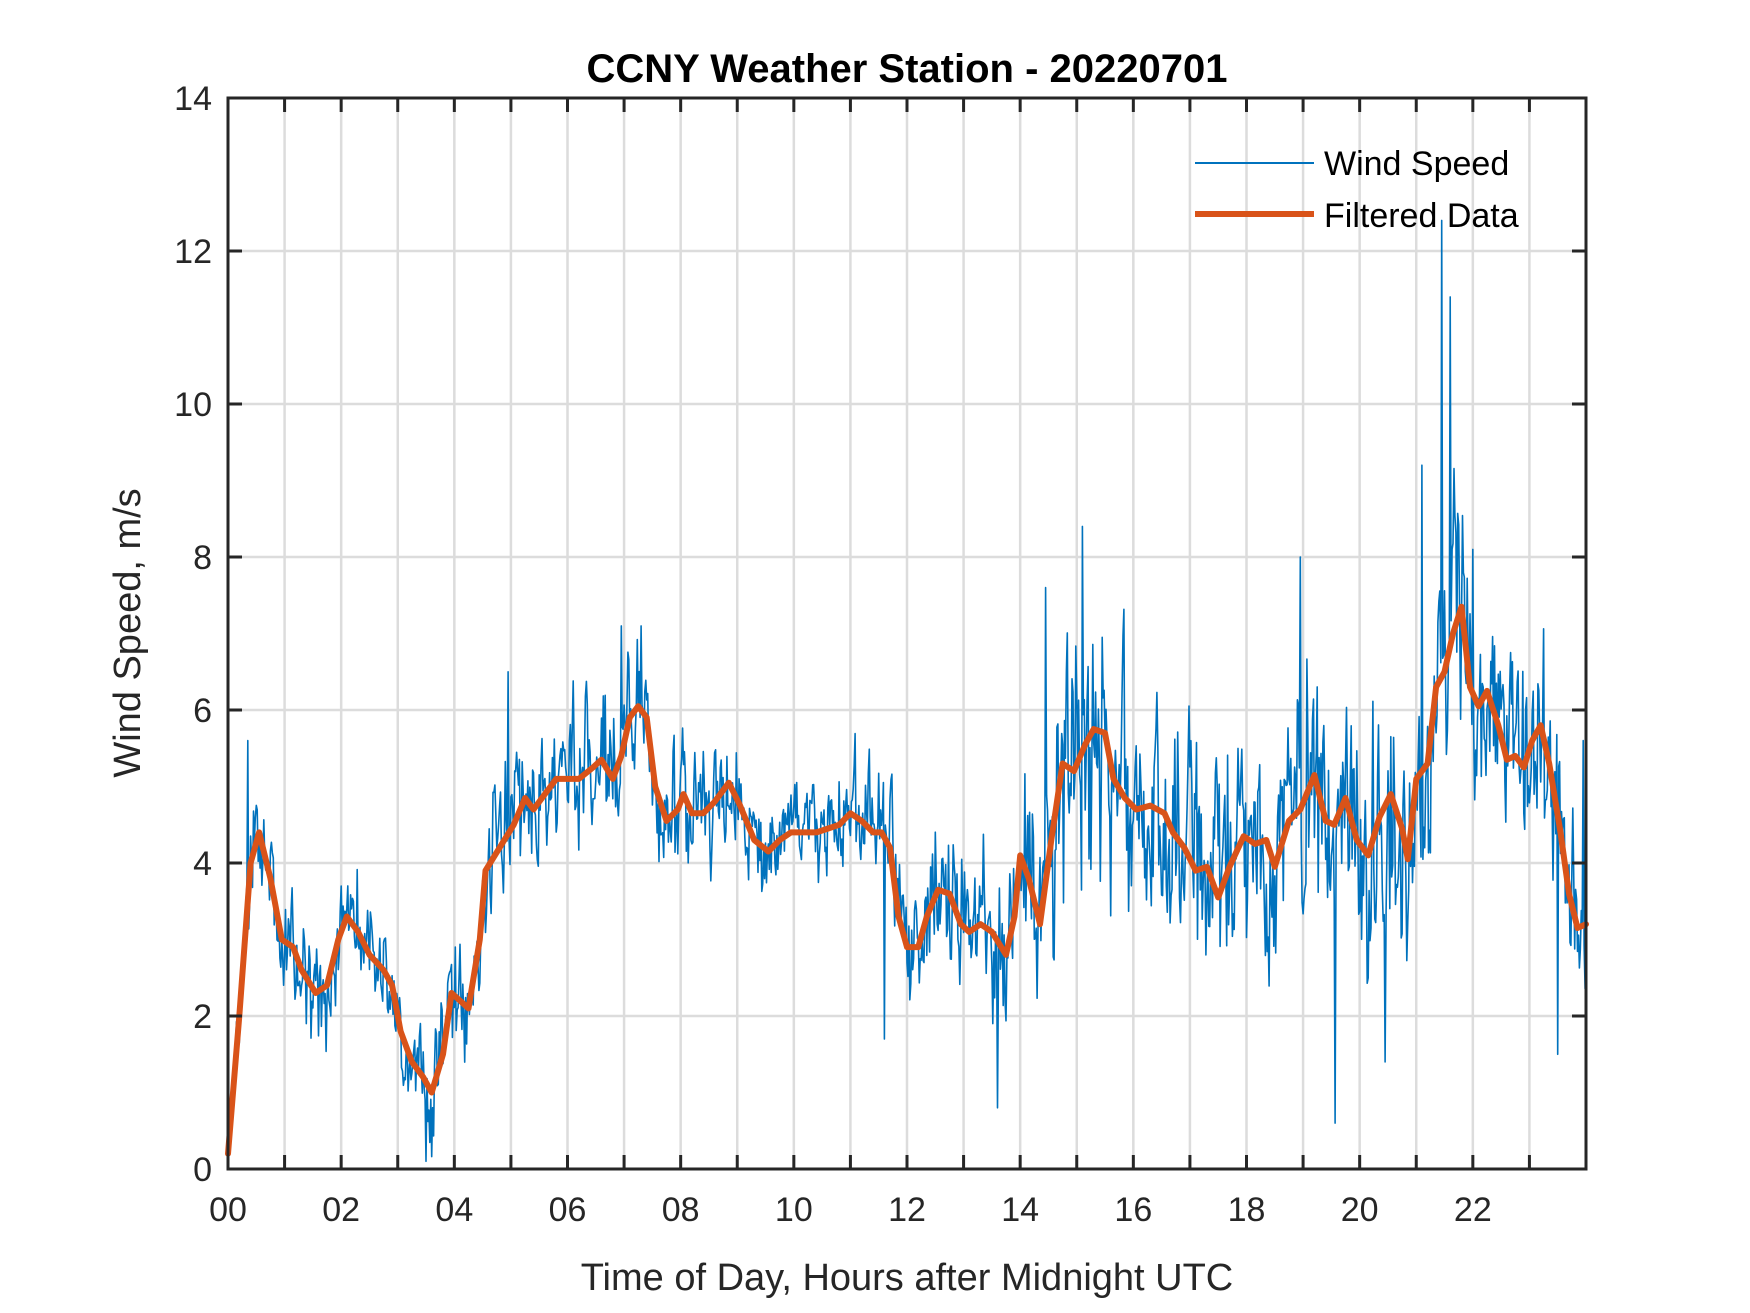 This screenshot has width=1750, height=1313. I want to click on y-tick-labels: 0 2 4 6 8 10 12 14, so click(193, 634).